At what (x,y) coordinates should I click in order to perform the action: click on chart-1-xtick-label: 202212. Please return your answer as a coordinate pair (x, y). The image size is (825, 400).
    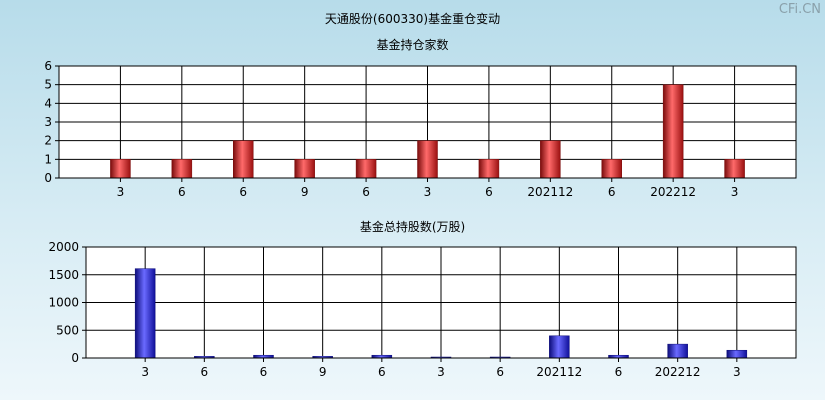
    Looking at the image, I should click on (673, 192).